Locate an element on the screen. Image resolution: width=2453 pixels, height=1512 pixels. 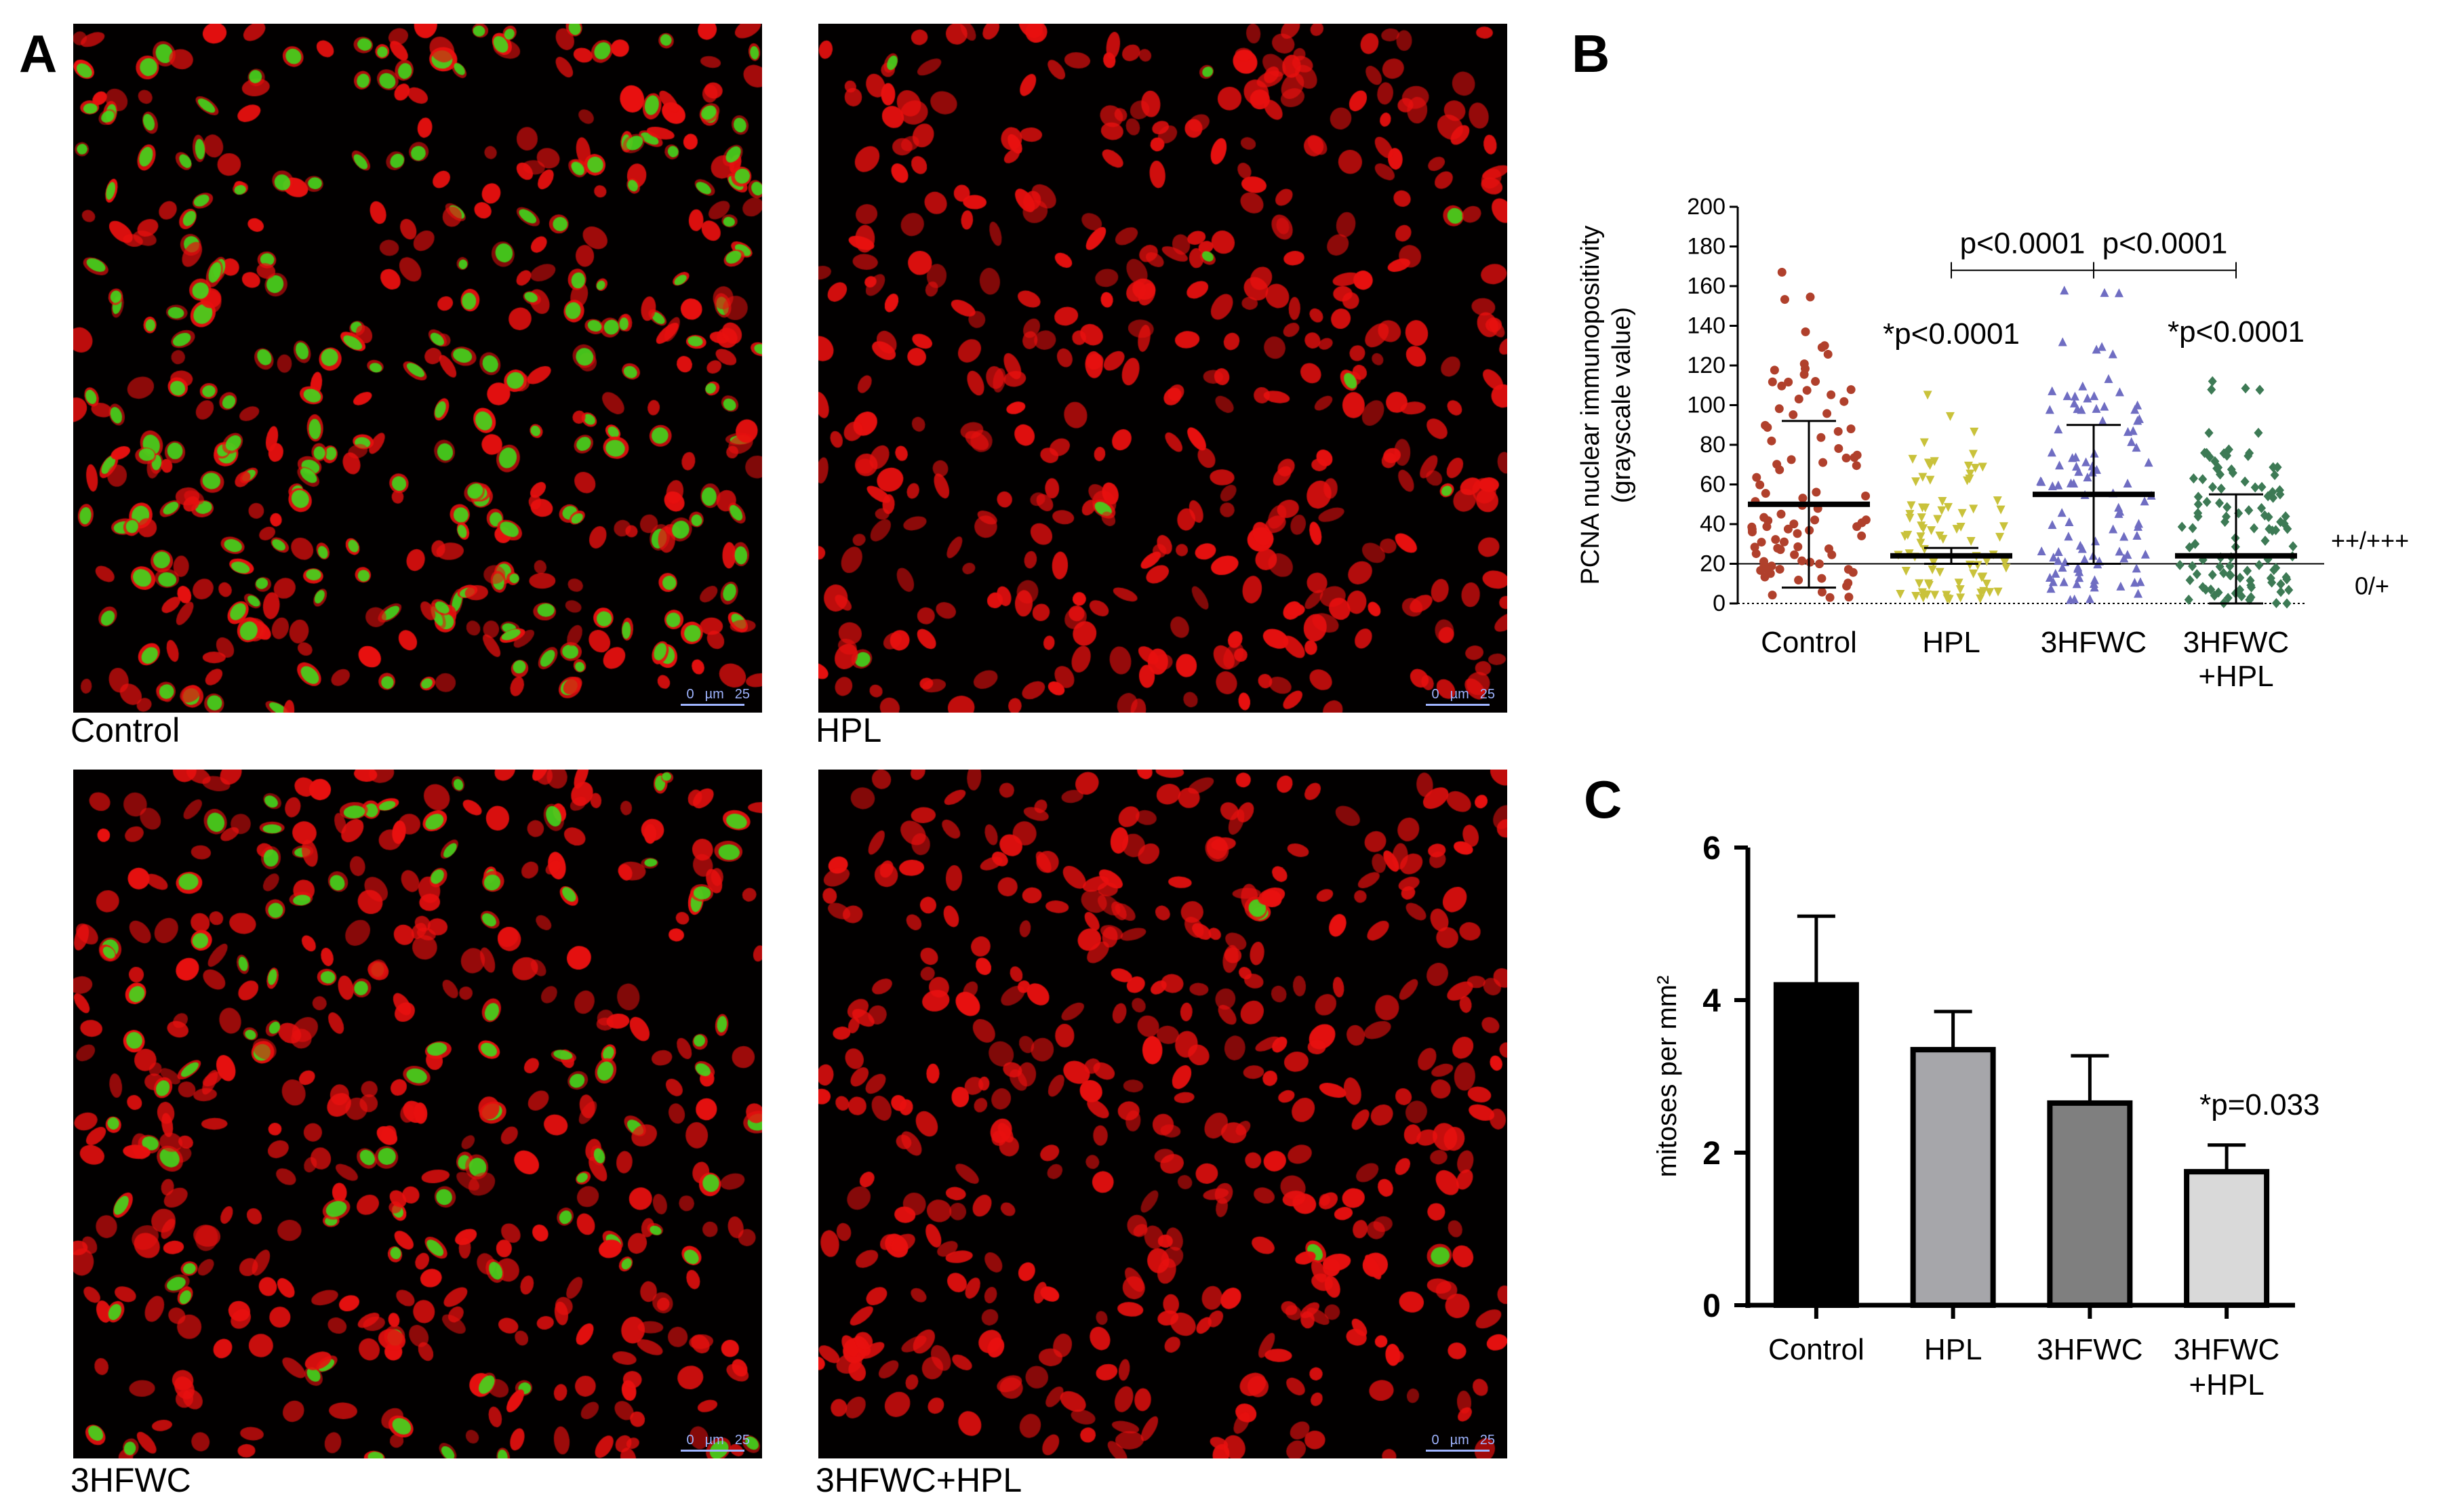
significance-annotation: *p<0.0001 is located at coordinates (1951, 334).